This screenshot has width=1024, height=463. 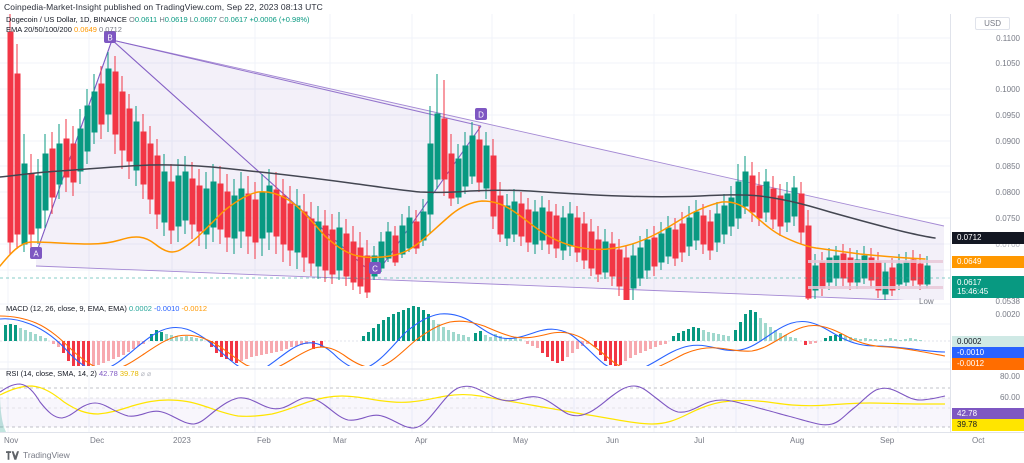 What do you see at coordinates (421, 440) in the screenshot?
I see `time-label: Apr` at bounding box center [421, 440].